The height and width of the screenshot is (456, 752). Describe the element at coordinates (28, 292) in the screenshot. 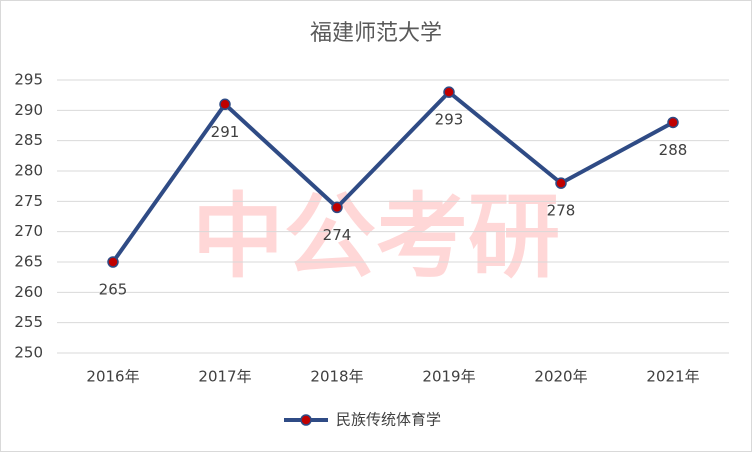

I see `y-tick-label: 260` at that location.